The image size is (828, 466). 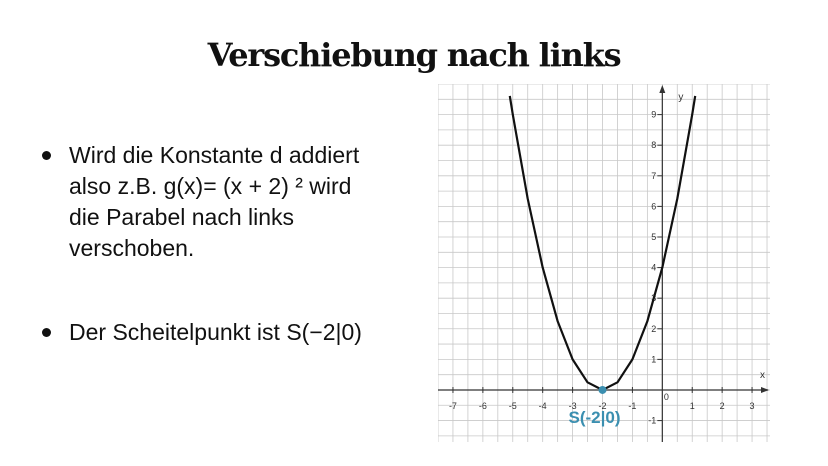 I want to click on x-axis-arrow-icon, so click(x=765, y=389).